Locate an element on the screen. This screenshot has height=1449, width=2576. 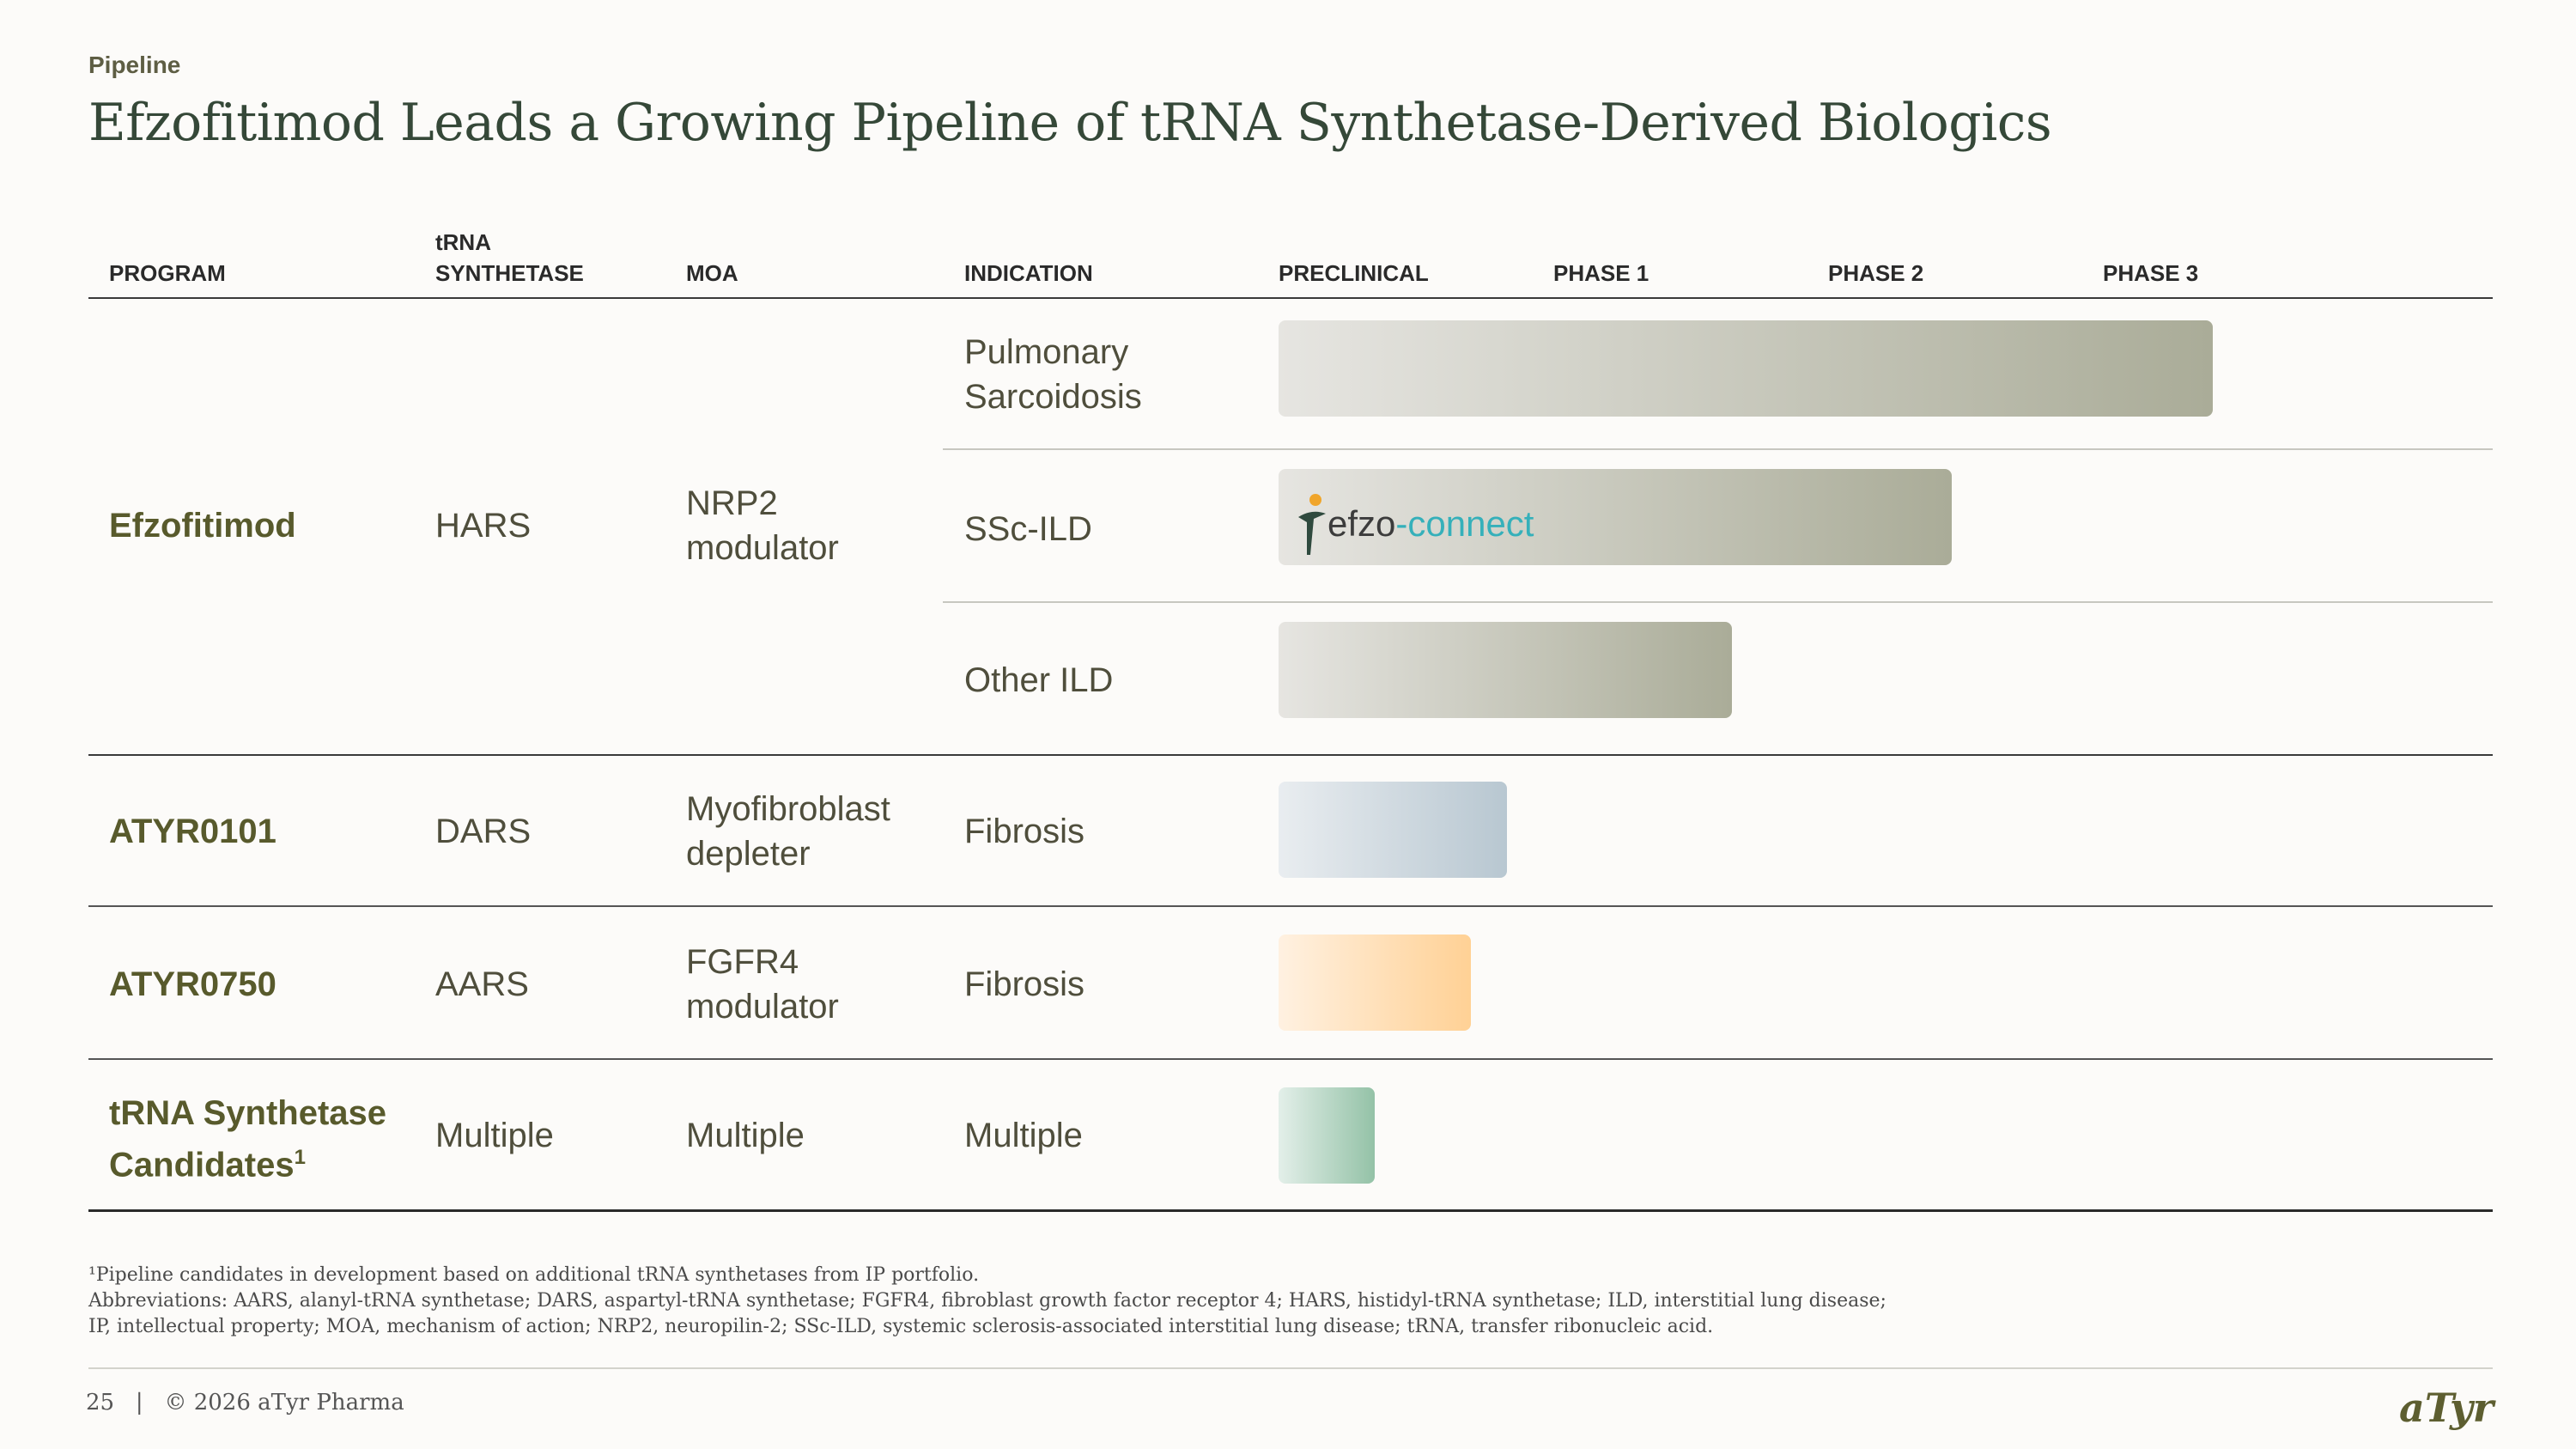
synthetase-hars: HARS is located at coordinates (483, 526).